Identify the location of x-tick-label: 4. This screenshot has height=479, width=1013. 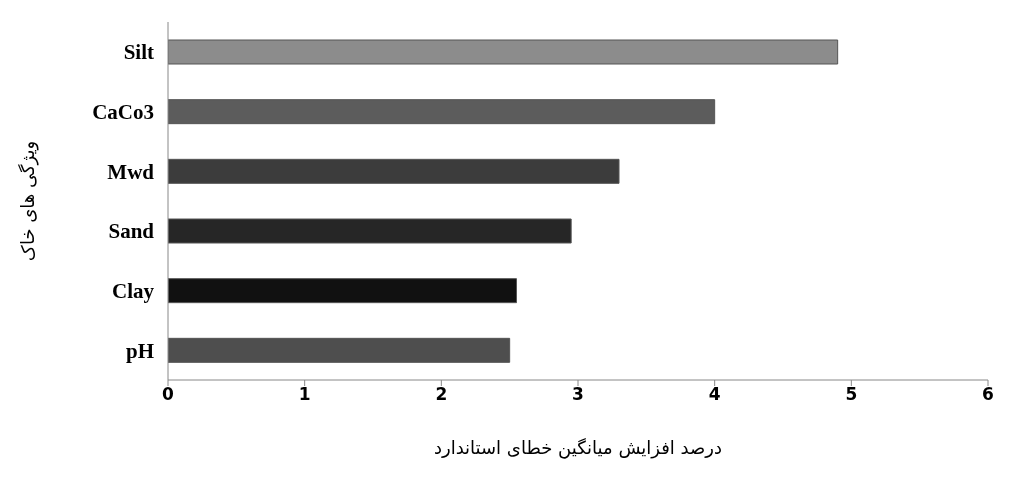
(714, 394).